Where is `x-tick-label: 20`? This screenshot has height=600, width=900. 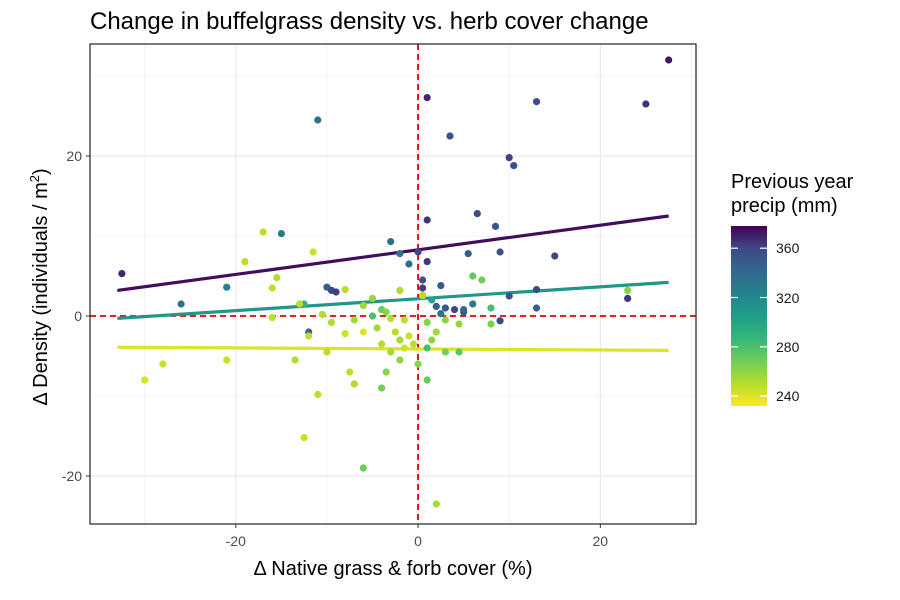 x-tick-label: 20 is located at coordinates (601, 541).